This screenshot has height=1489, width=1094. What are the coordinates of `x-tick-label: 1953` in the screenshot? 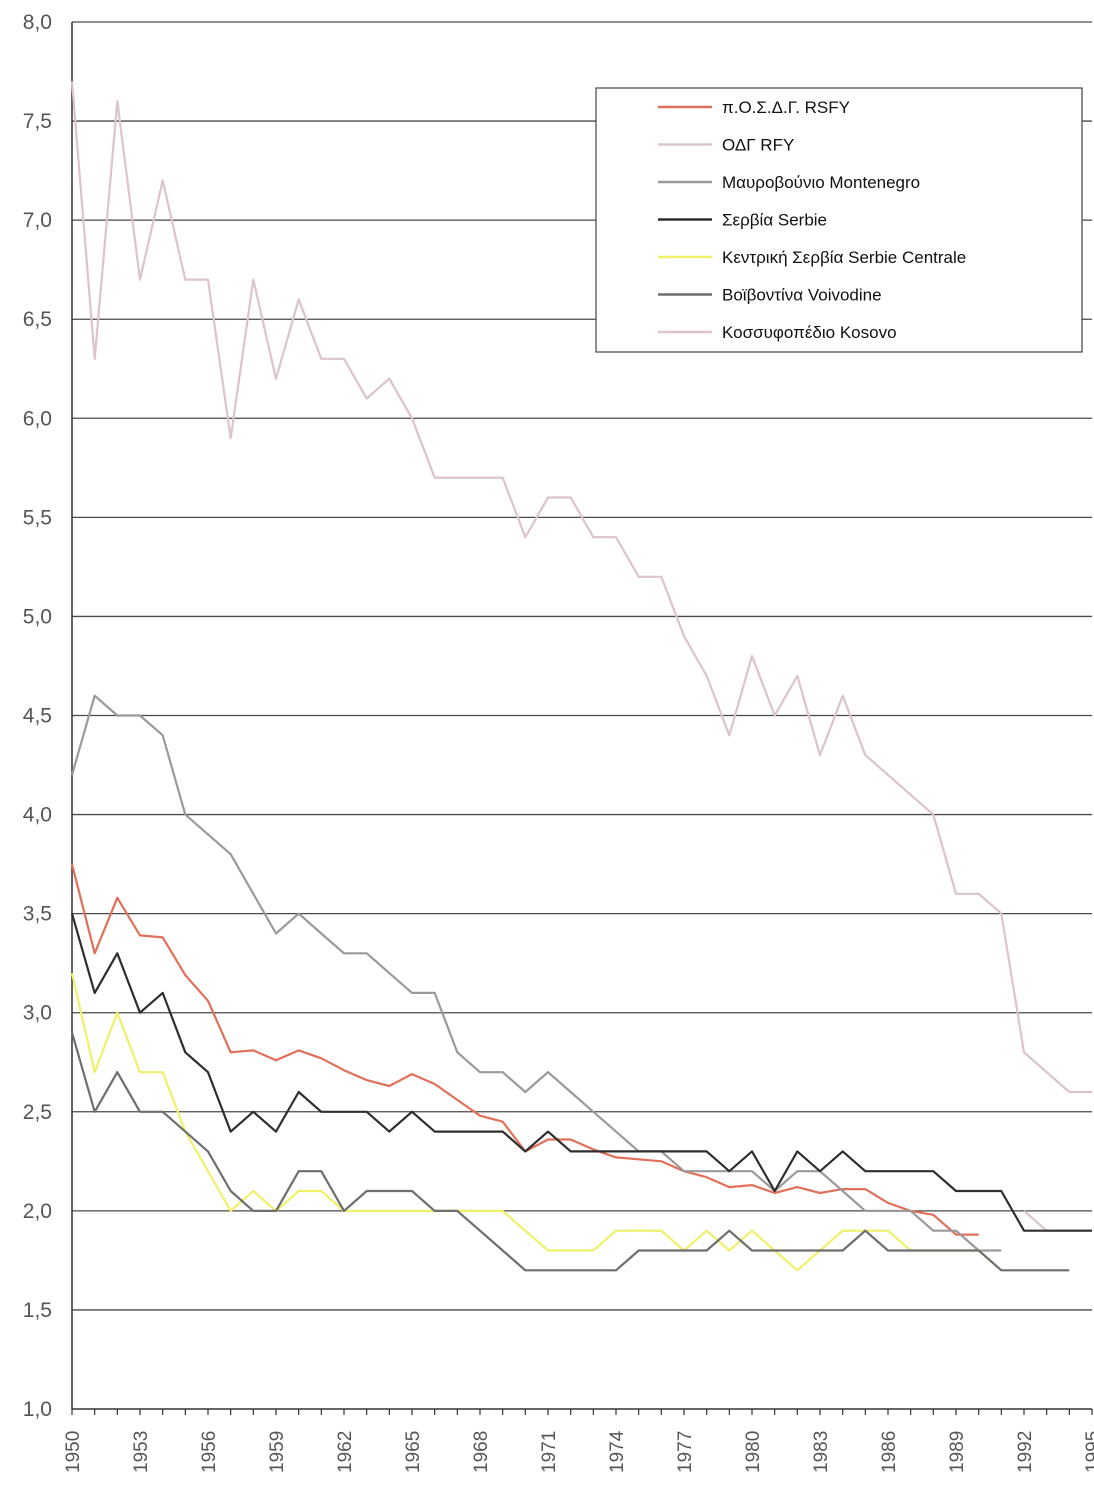 It's located at (141, 1452).